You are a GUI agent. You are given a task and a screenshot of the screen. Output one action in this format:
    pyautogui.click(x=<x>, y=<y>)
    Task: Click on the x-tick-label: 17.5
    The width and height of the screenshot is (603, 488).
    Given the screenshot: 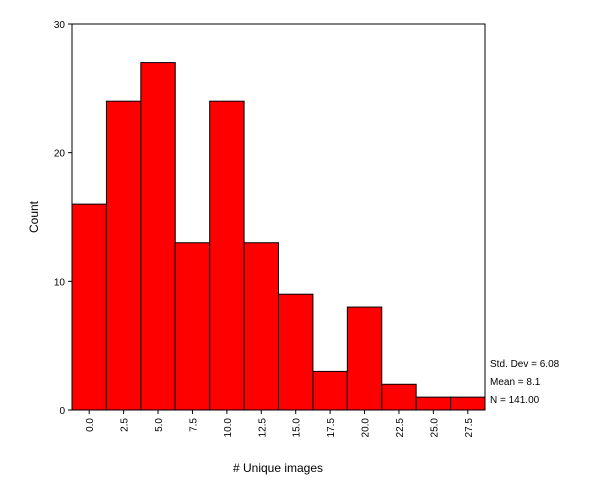 What is the action you would take?
    pyautogui.click(x=331, y=428)
    